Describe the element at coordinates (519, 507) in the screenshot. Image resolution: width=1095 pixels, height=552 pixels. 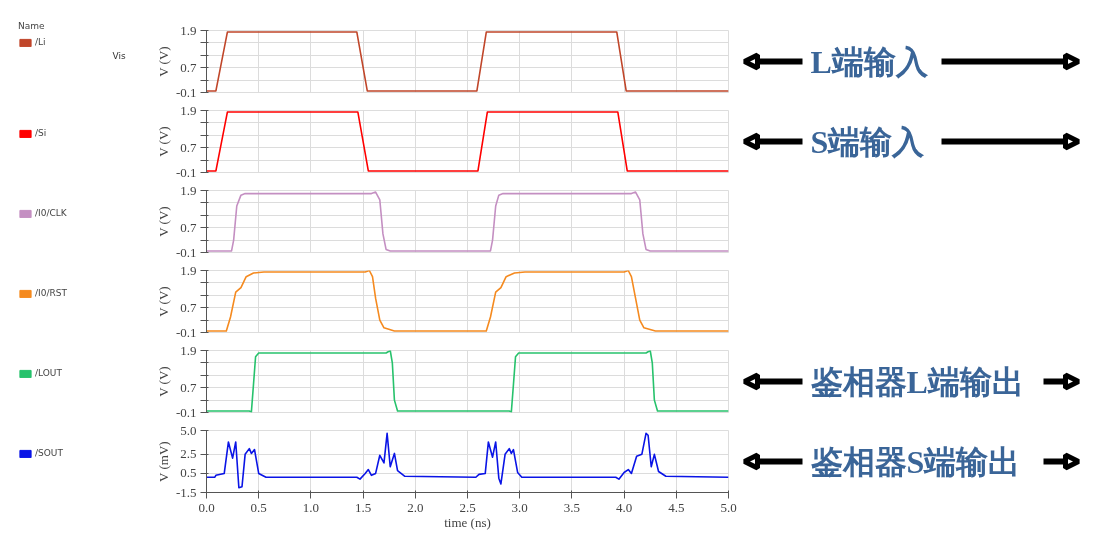
I see `x-tick-label: 3.0` at that location.